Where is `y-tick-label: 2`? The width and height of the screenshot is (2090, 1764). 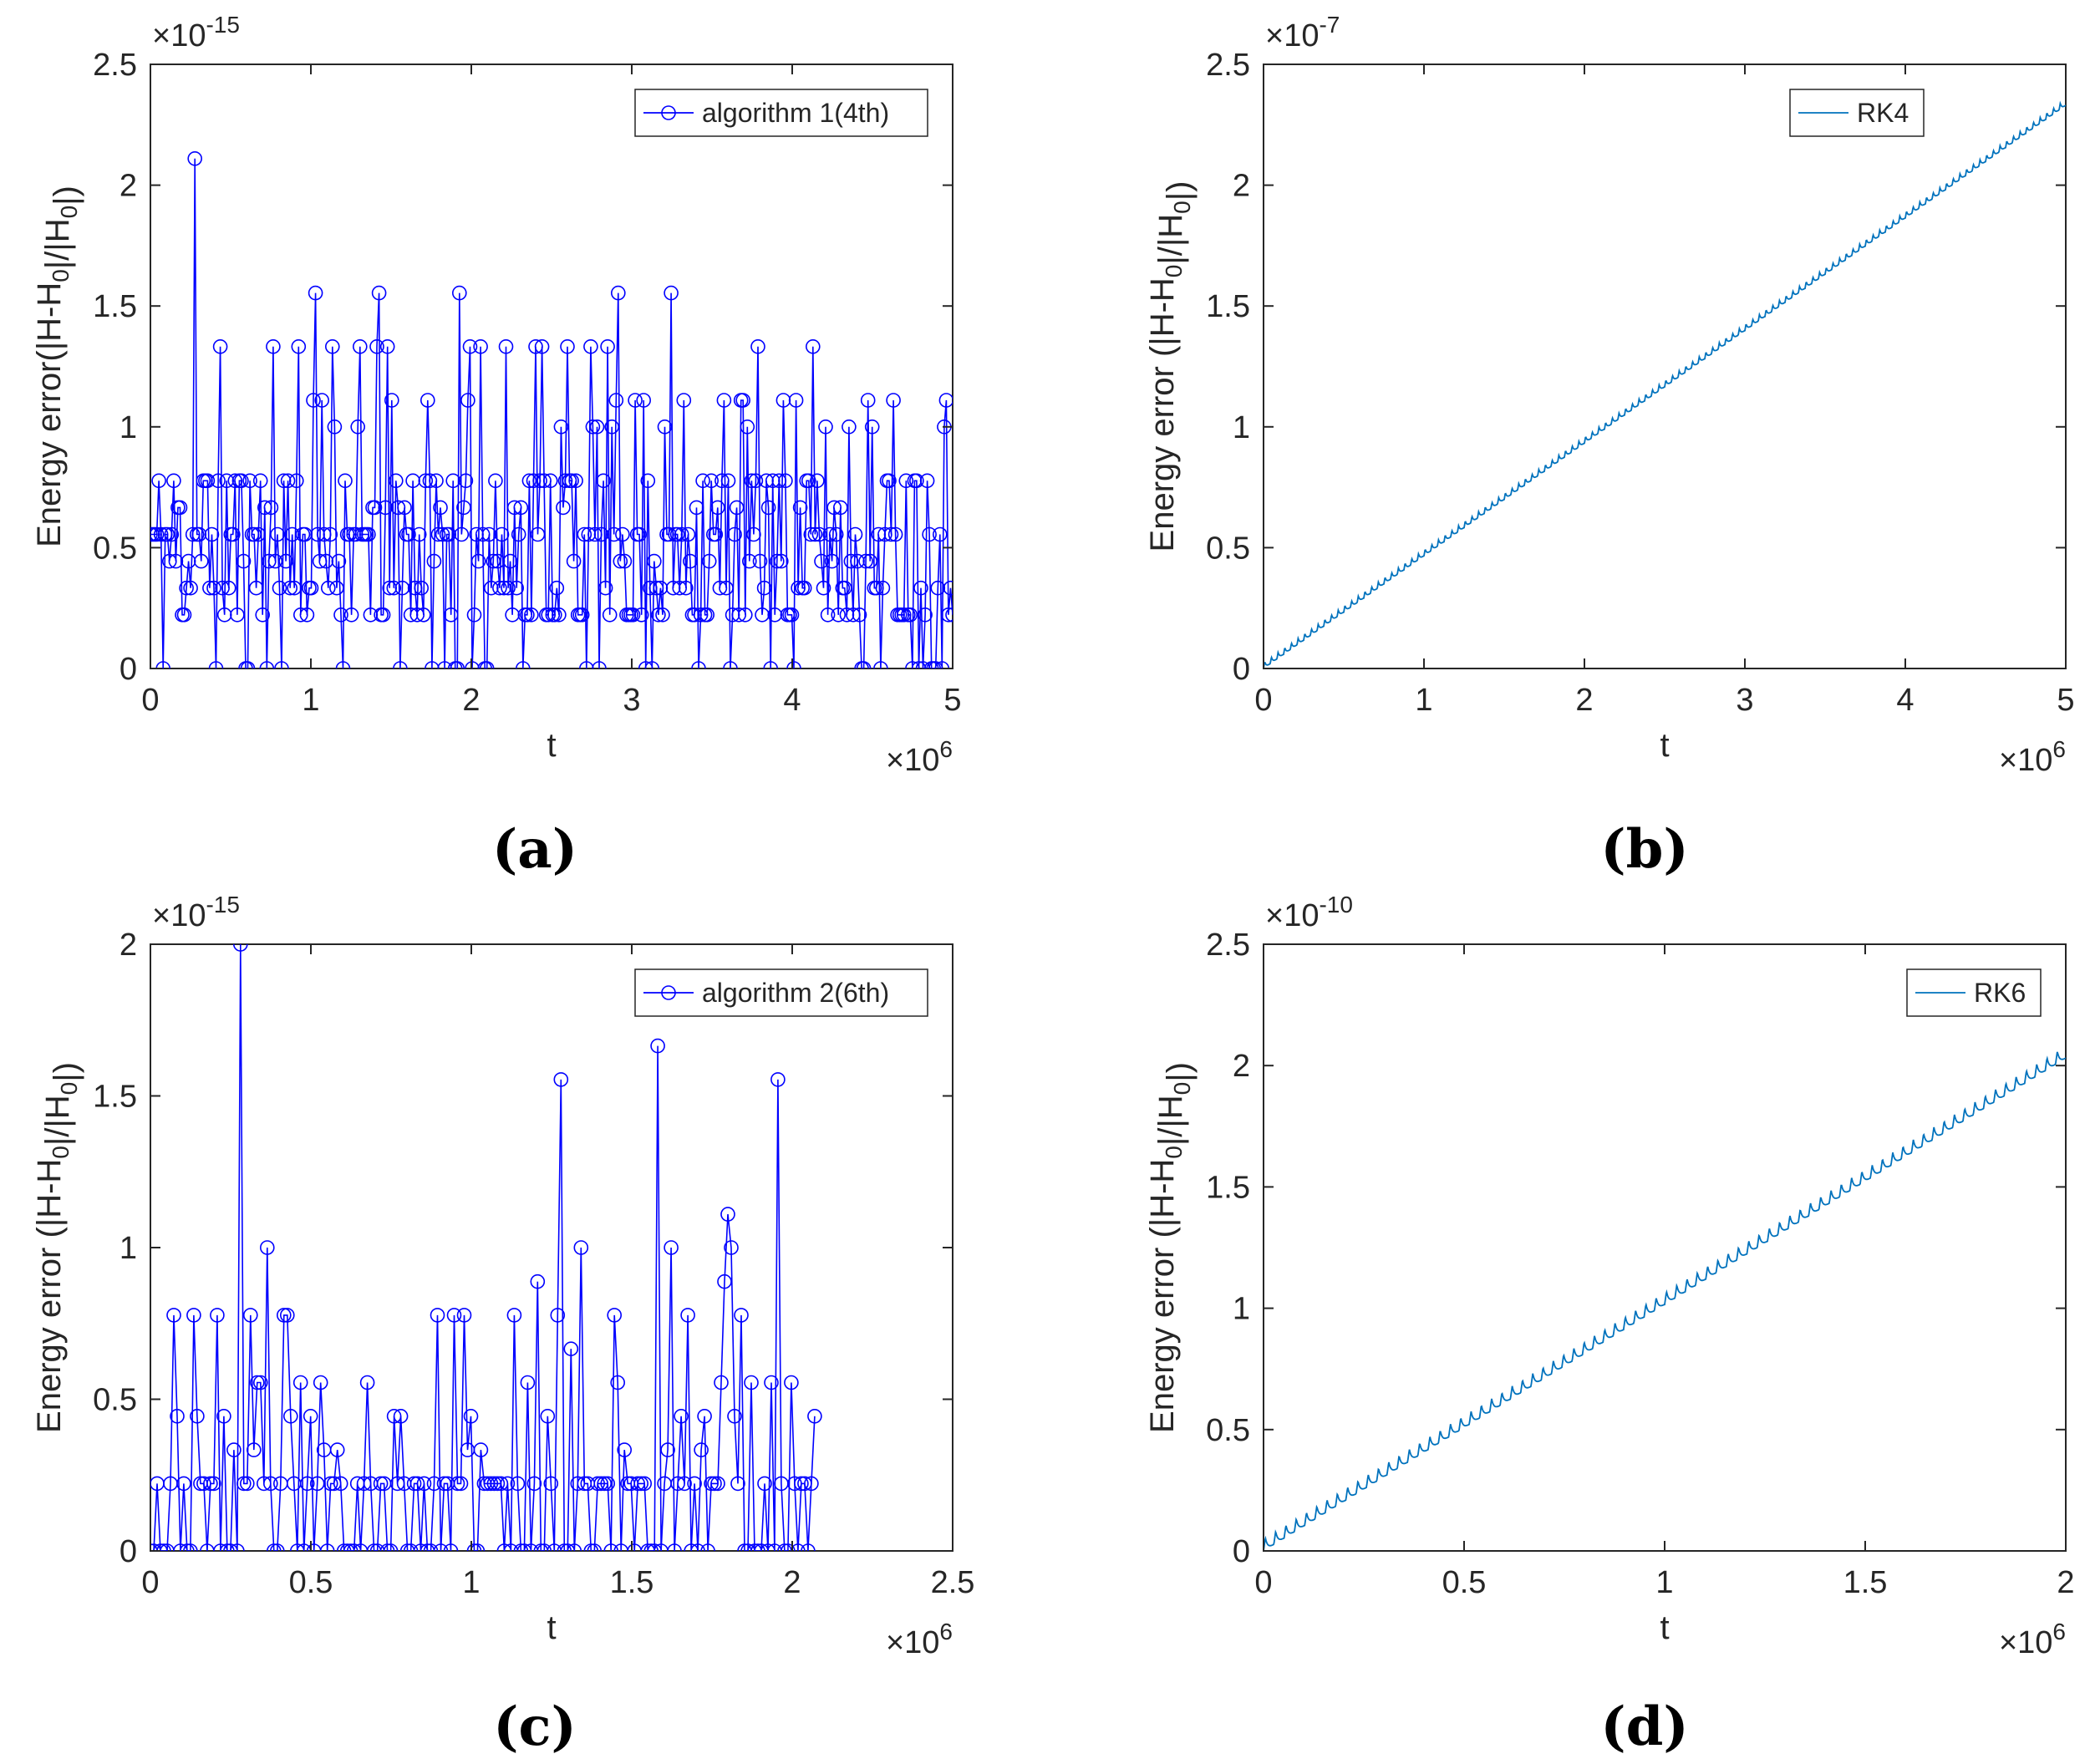 y-tick-label: 2 is located at coordinates (128, 186).